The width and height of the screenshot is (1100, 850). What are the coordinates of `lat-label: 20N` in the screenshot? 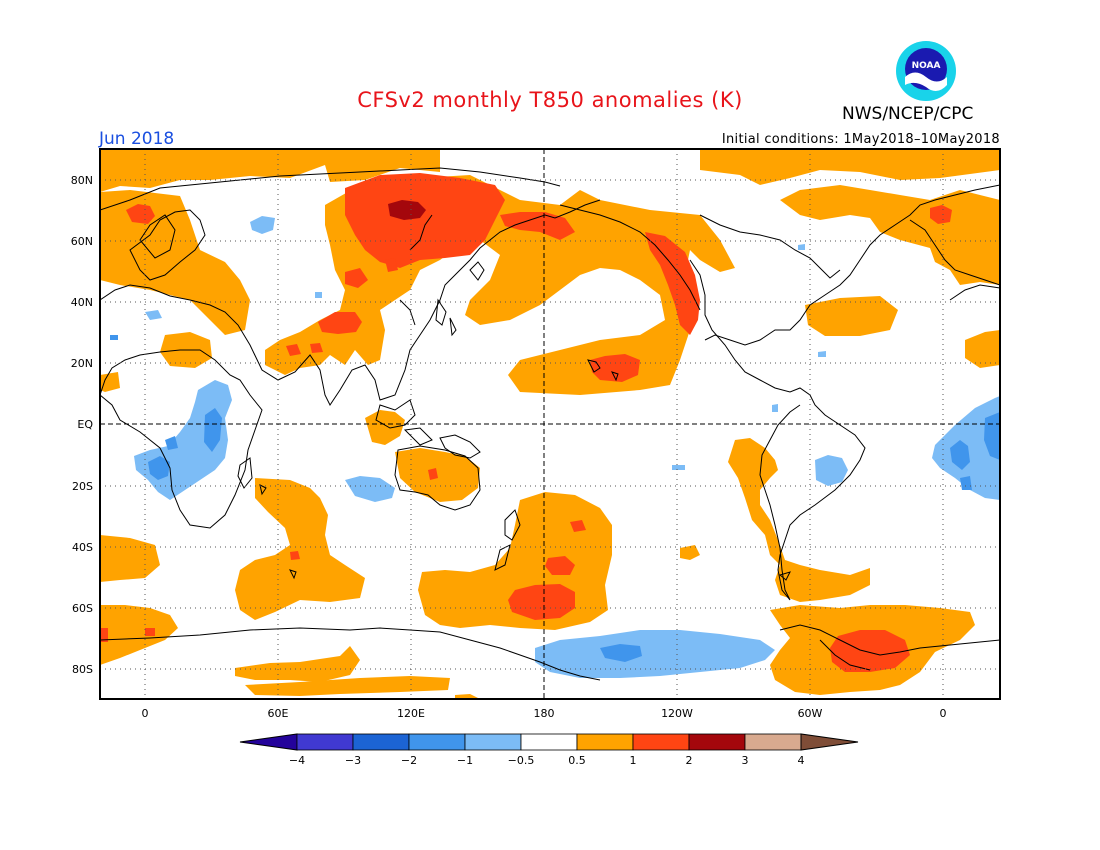 It's located at (82, 363).